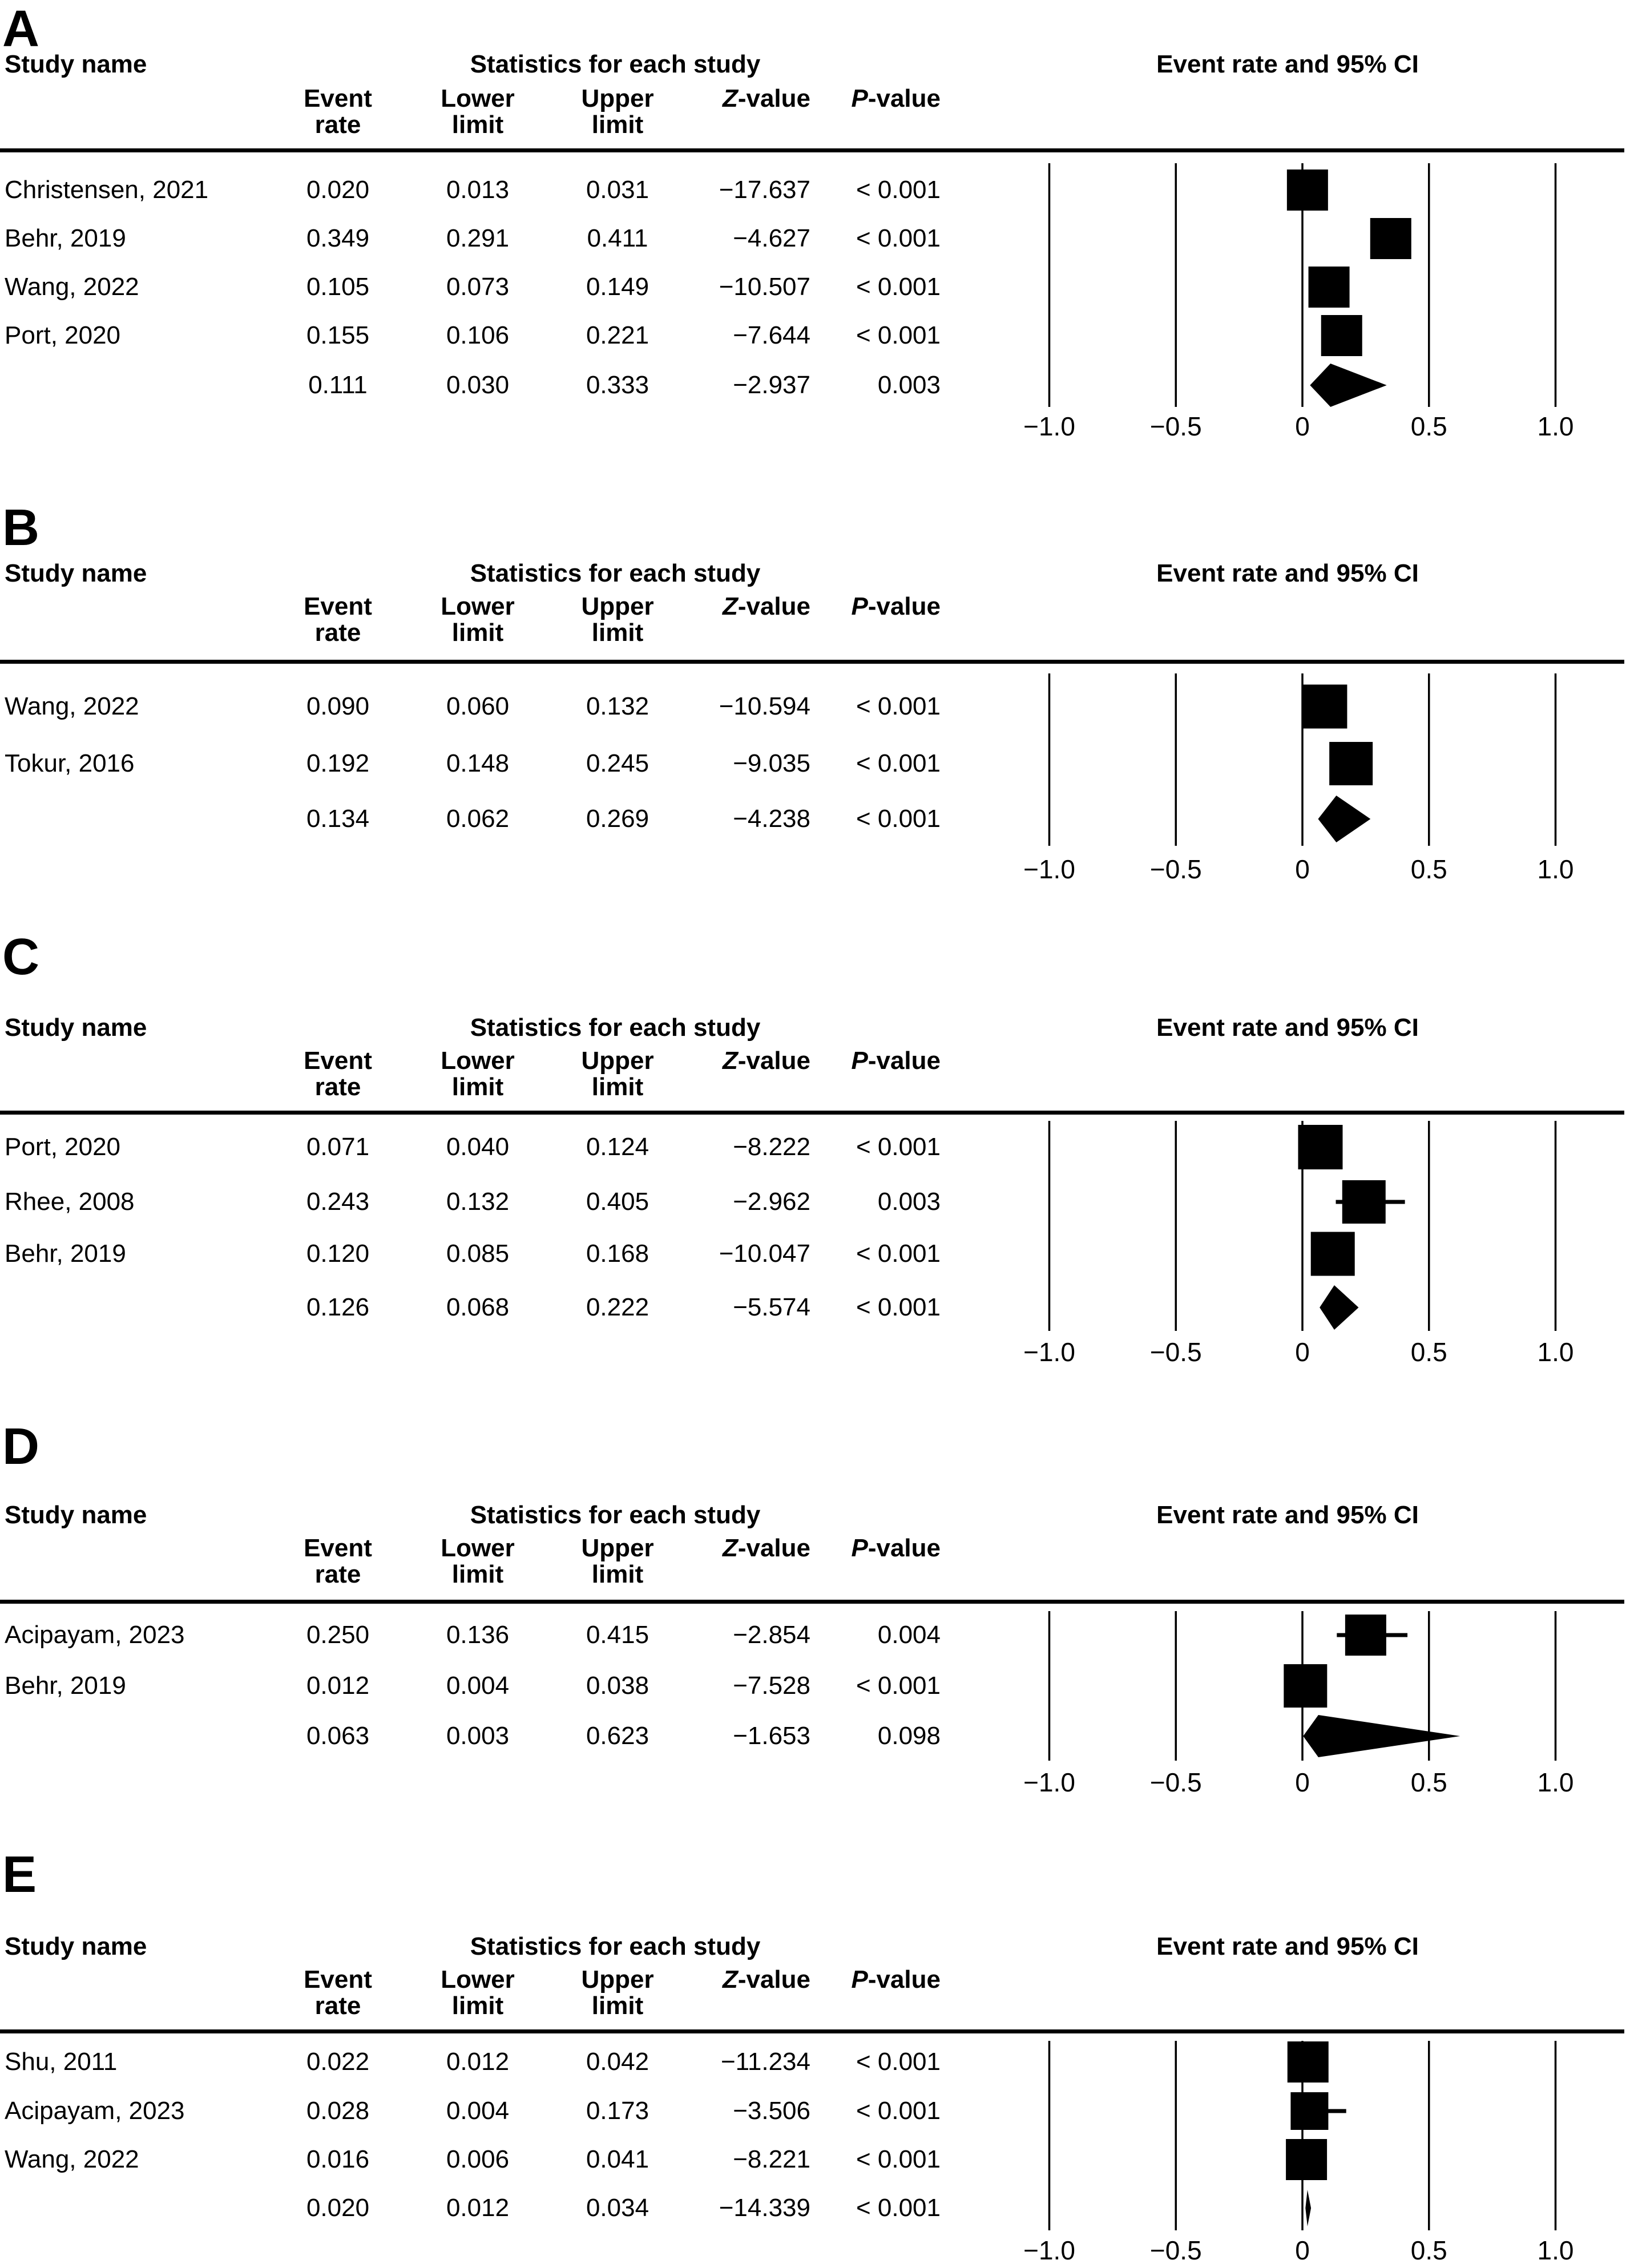 This screenshot has width=1630, height=2268. What do you see at coordinates (20, 957) in the screenshot?
I see `panel-letter-c: C` at bounding box center [20, 957].